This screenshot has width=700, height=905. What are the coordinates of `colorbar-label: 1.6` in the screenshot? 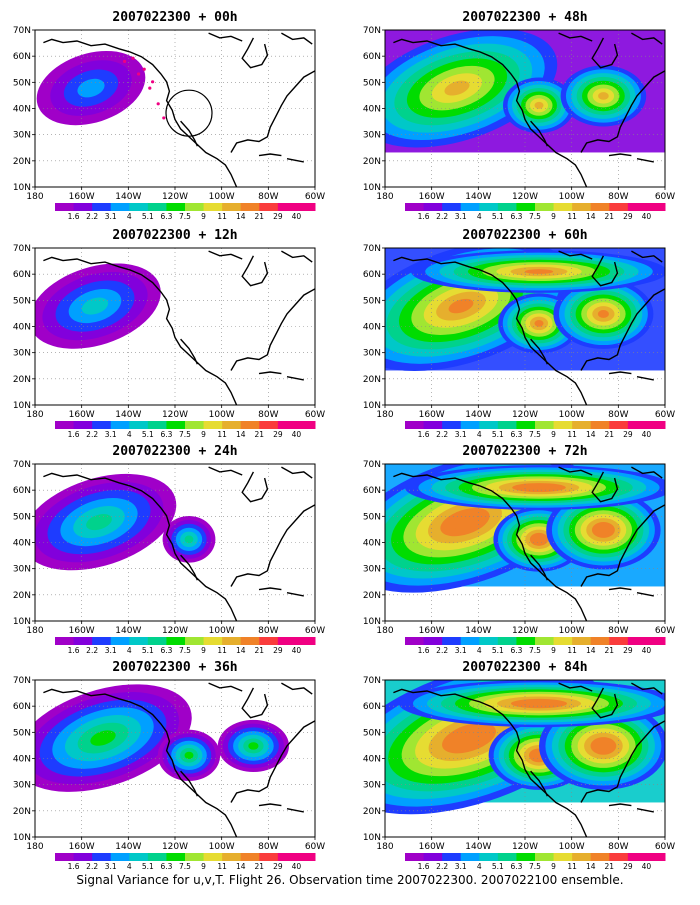 It's located at (74, 434).